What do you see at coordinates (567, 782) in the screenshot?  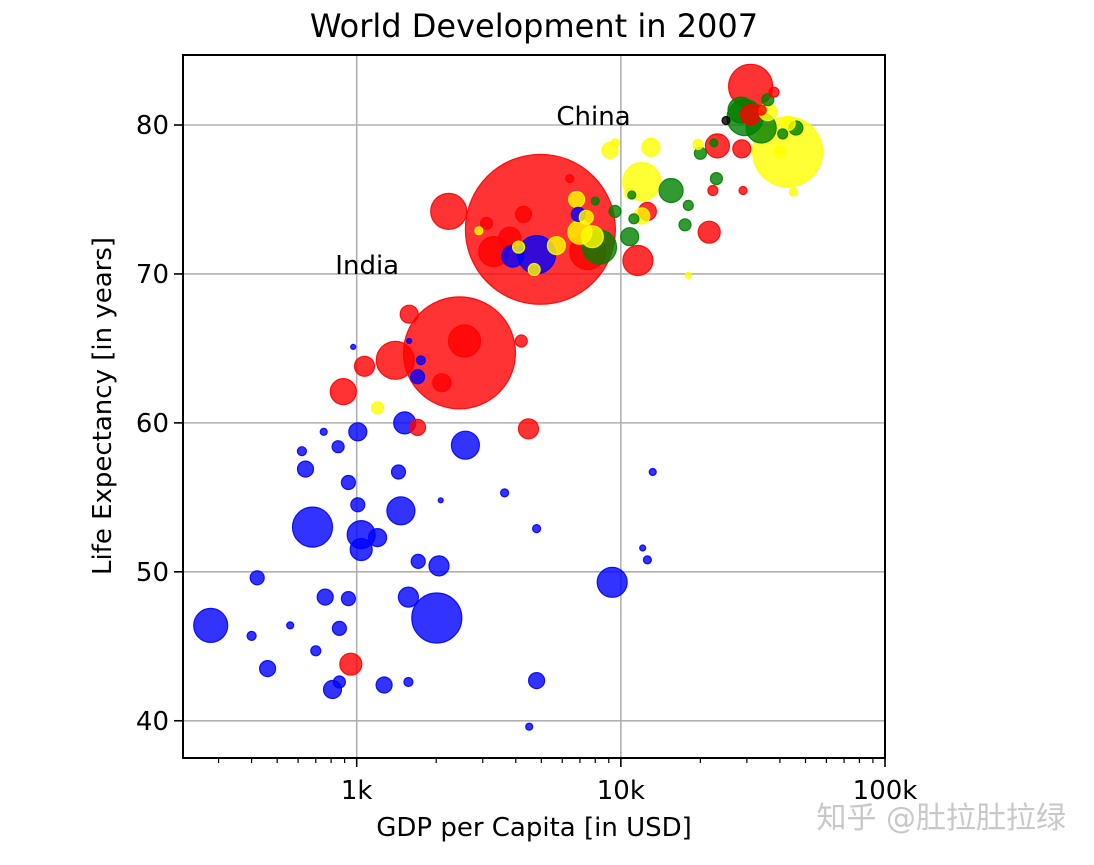 I see `x-axis-ticks: 1k 10k 100k` at bounding box center [567, 782].